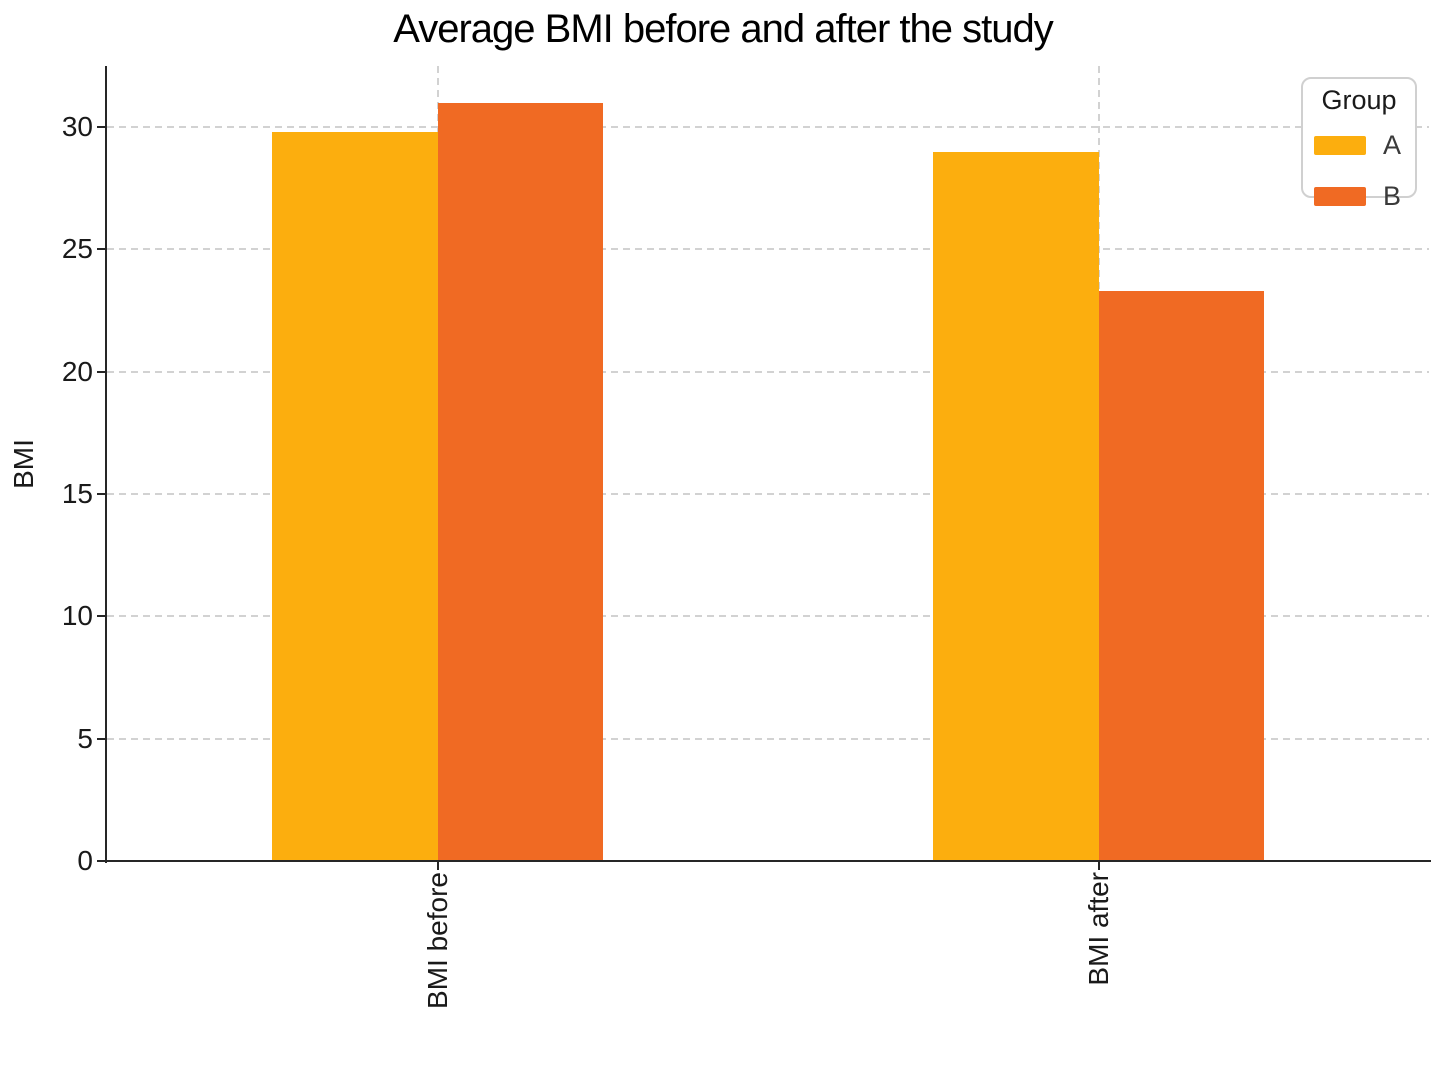 The image size is (1446, 1080). Describe the element at coordinates (437, 940) in the screenshot. I see `x-tick-label: BMI before` at that location.